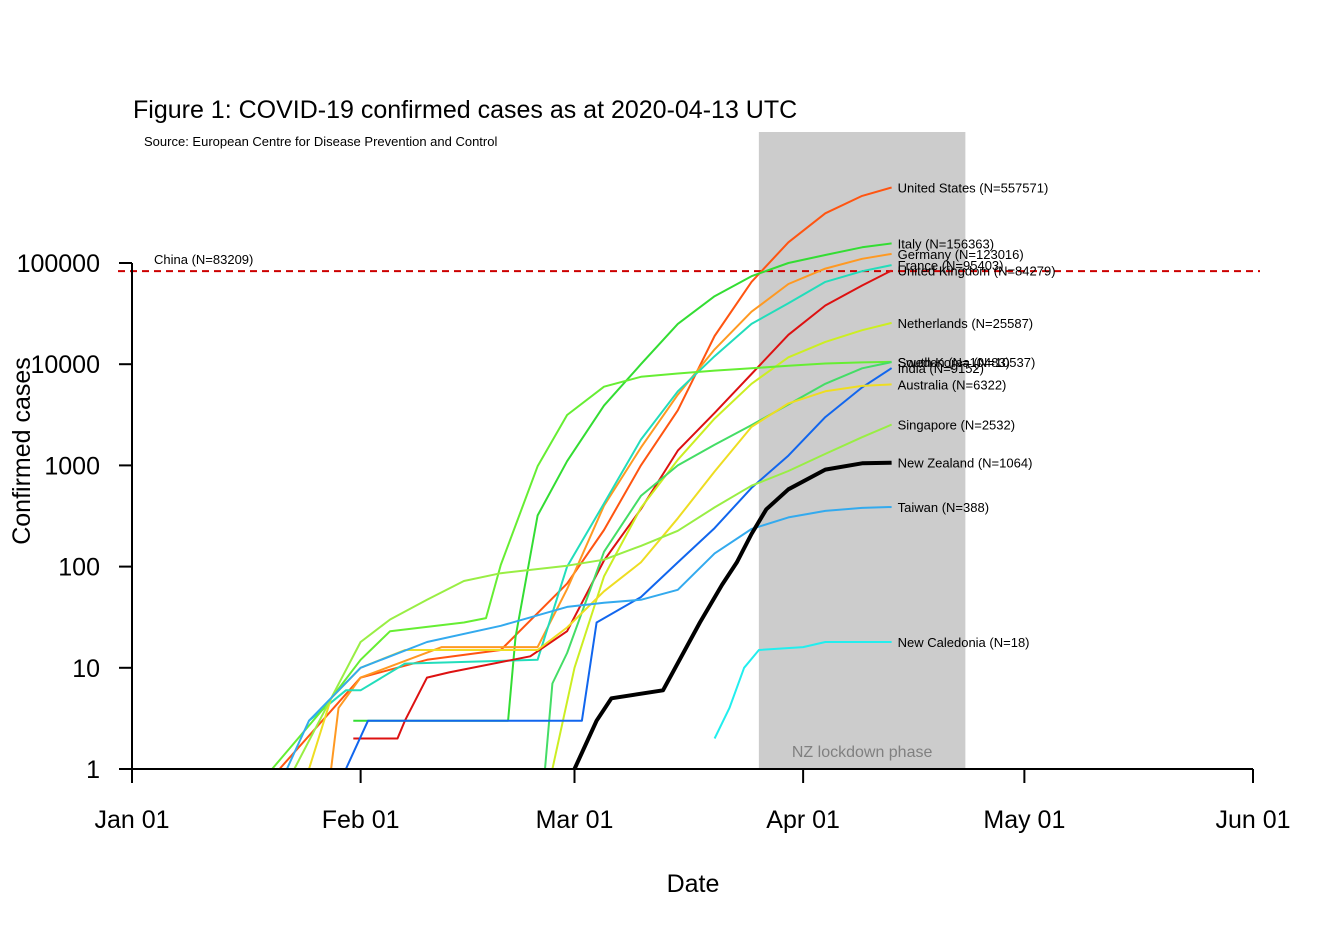 The image size is (1322, 935). Describe the element at coordinates (361, 820) in the screenshot. I see `x-tick-label: Feb 01` at that location.